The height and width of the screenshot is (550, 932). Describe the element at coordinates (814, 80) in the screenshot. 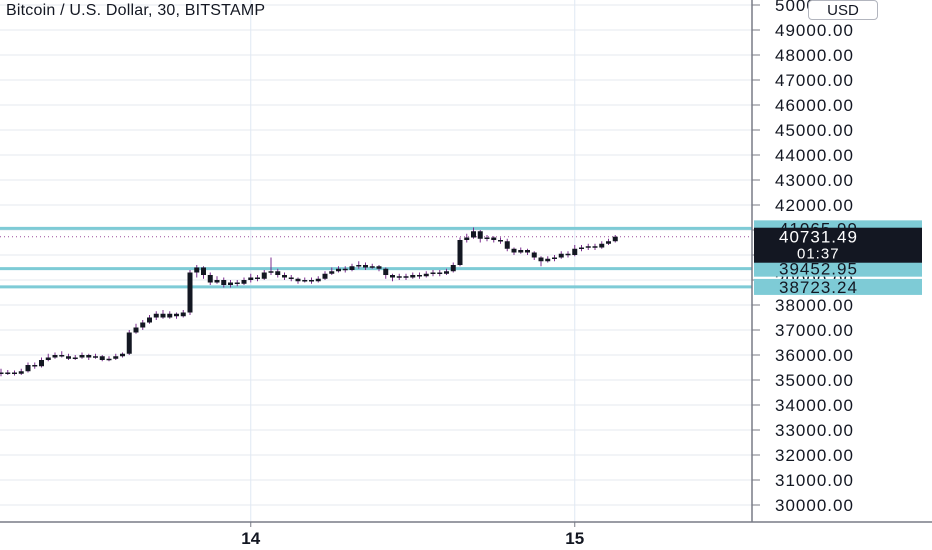

I see `price-tick-label: 47000.00` at that location.